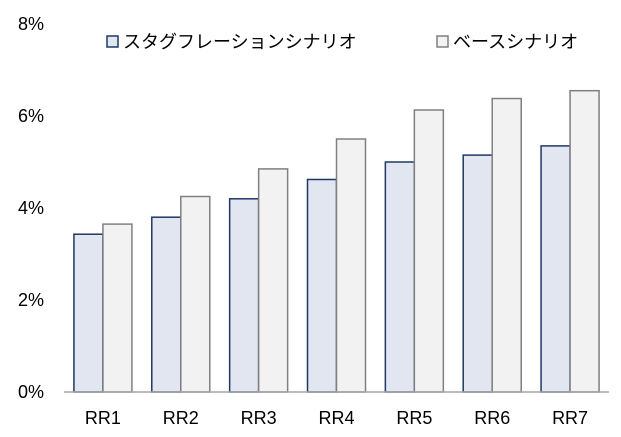 The width and height of the screenshot is (621, 437). Describe the element at coordinates (195, 294) in the screenshot. I see `bar-series2-rr2` at that location.